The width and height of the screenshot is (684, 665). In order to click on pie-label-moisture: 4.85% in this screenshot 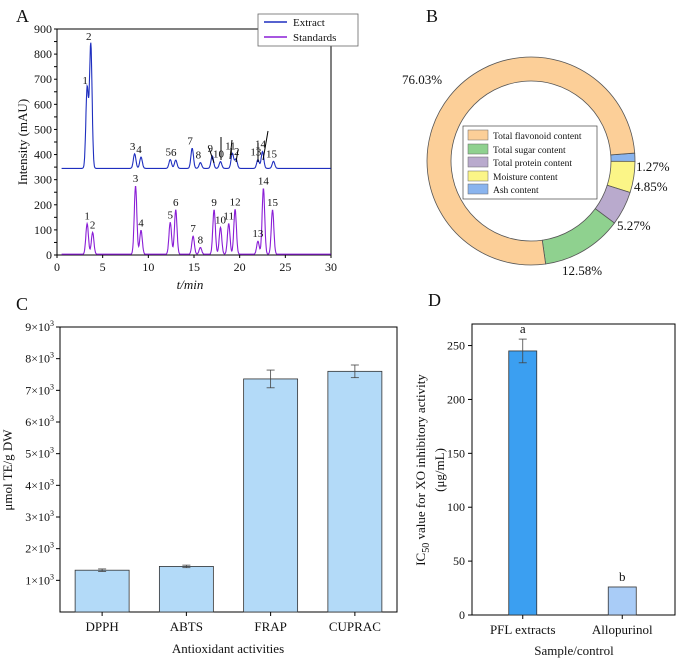, I will do `click(651, 186)`.